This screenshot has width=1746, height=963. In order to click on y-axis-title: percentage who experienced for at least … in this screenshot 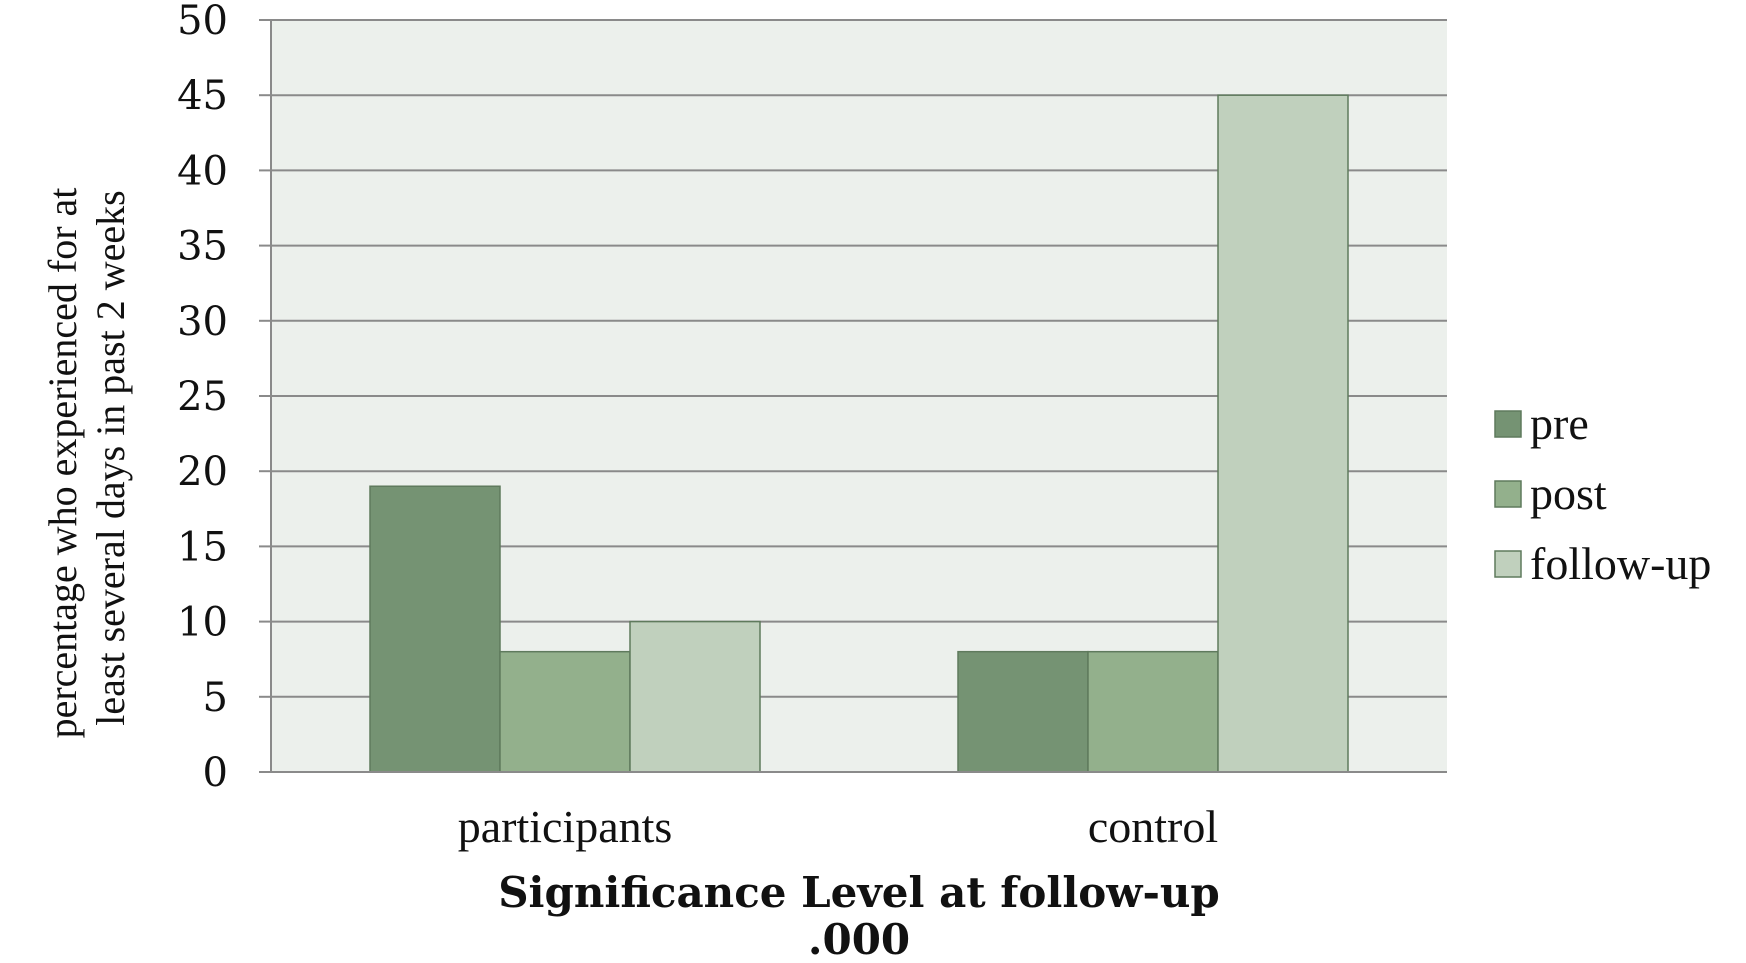, I will do `click(86, 458)`.